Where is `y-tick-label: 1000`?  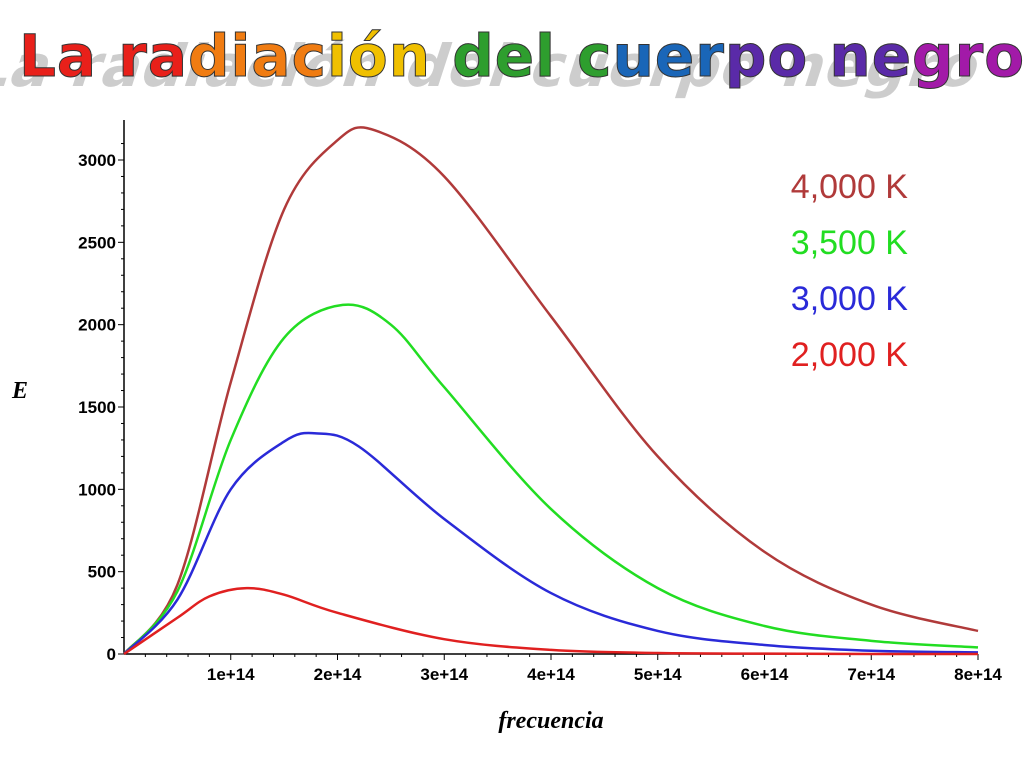
y-tick-label: 1000 is located at coordinates (97, 489).